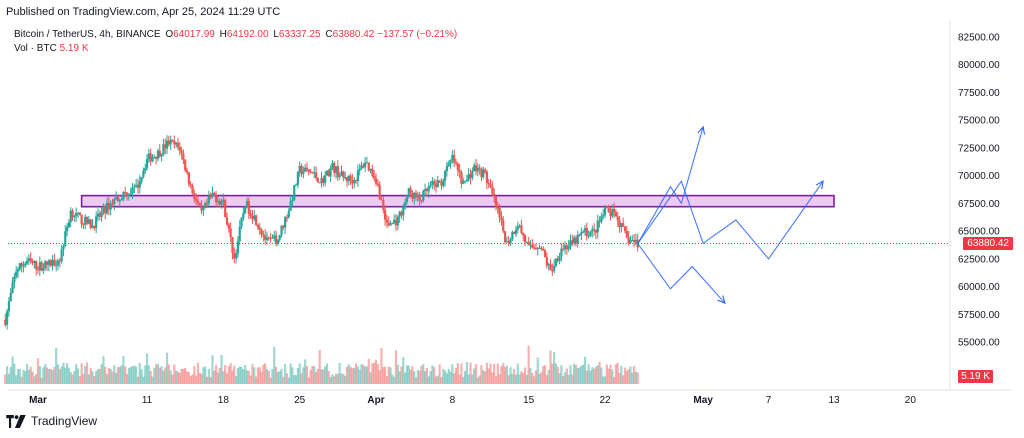  I want to click on y-tick-label: 57500.00, so click(979, 315).